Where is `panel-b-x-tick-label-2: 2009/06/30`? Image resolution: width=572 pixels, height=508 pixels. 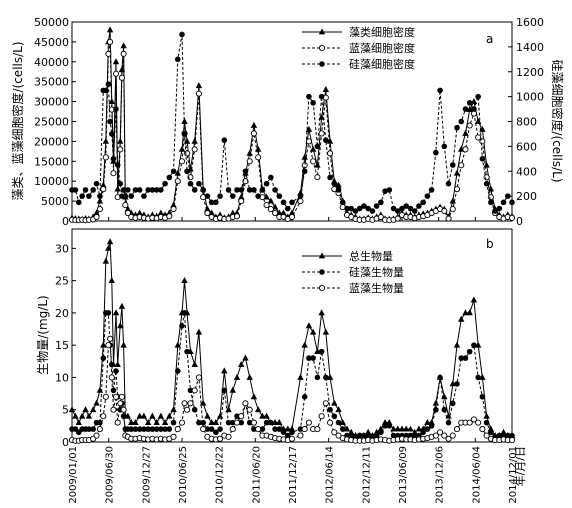 panel-b-x-tick-label-2: 2009/06/30 is located at coordinates (110, 475).